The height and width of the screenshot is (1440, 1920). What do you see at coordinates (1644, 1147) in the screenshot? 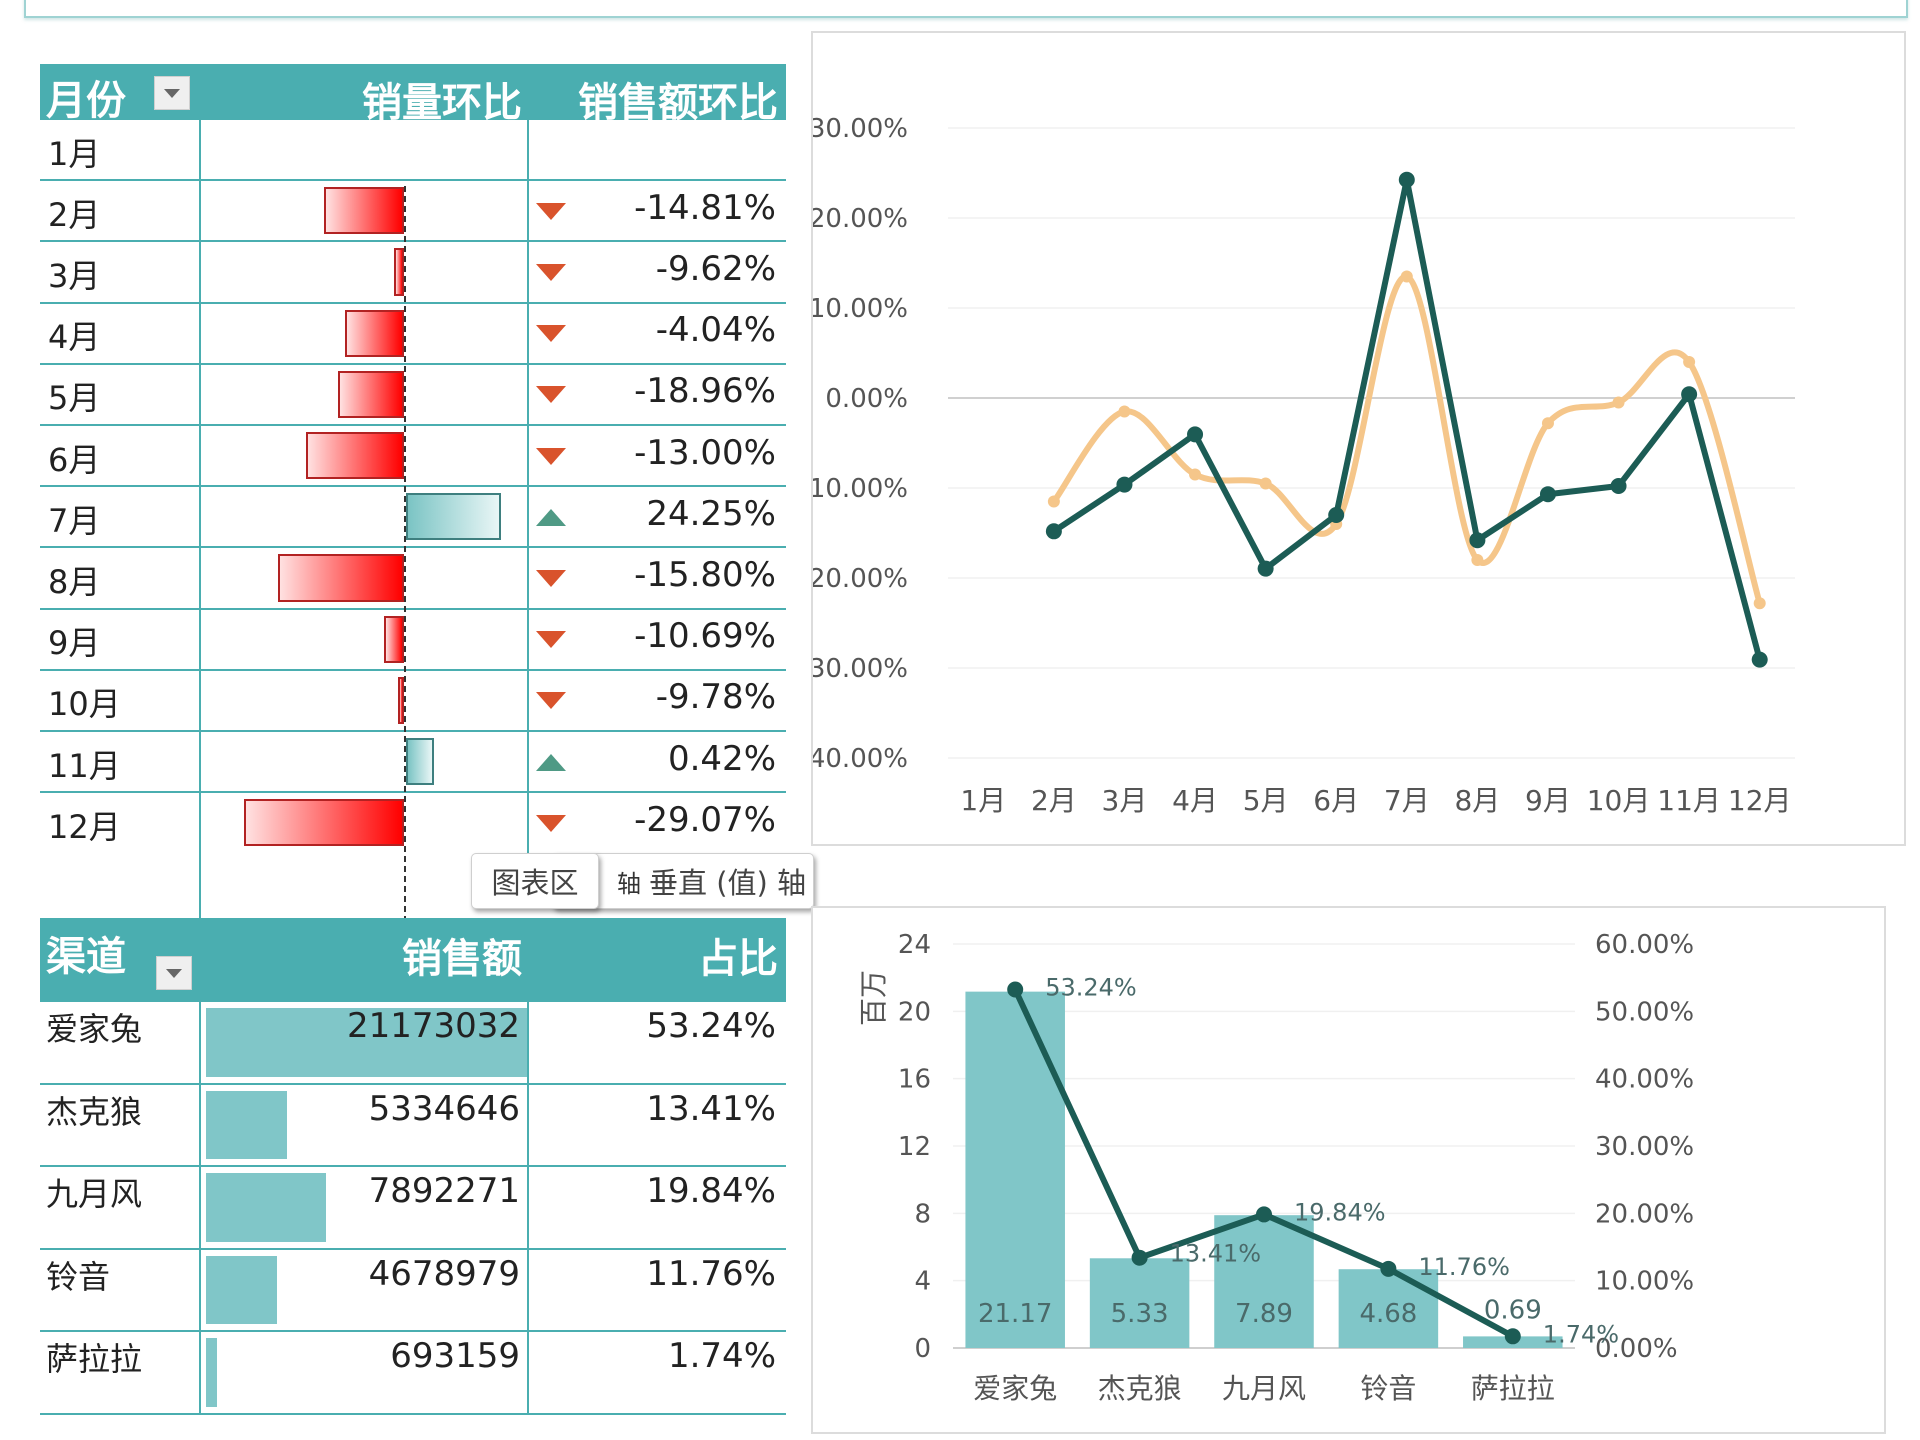
I see `y2-tick-label: 30.00%` at bounding box center [1644, 1147].